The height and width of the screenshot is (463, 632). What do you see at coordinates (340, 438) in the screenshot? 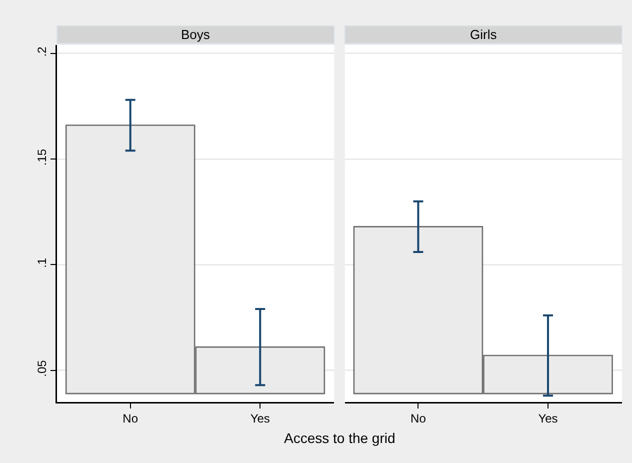
I see `x-axis-title: Access to the grid` at bounding box center [340, 438].